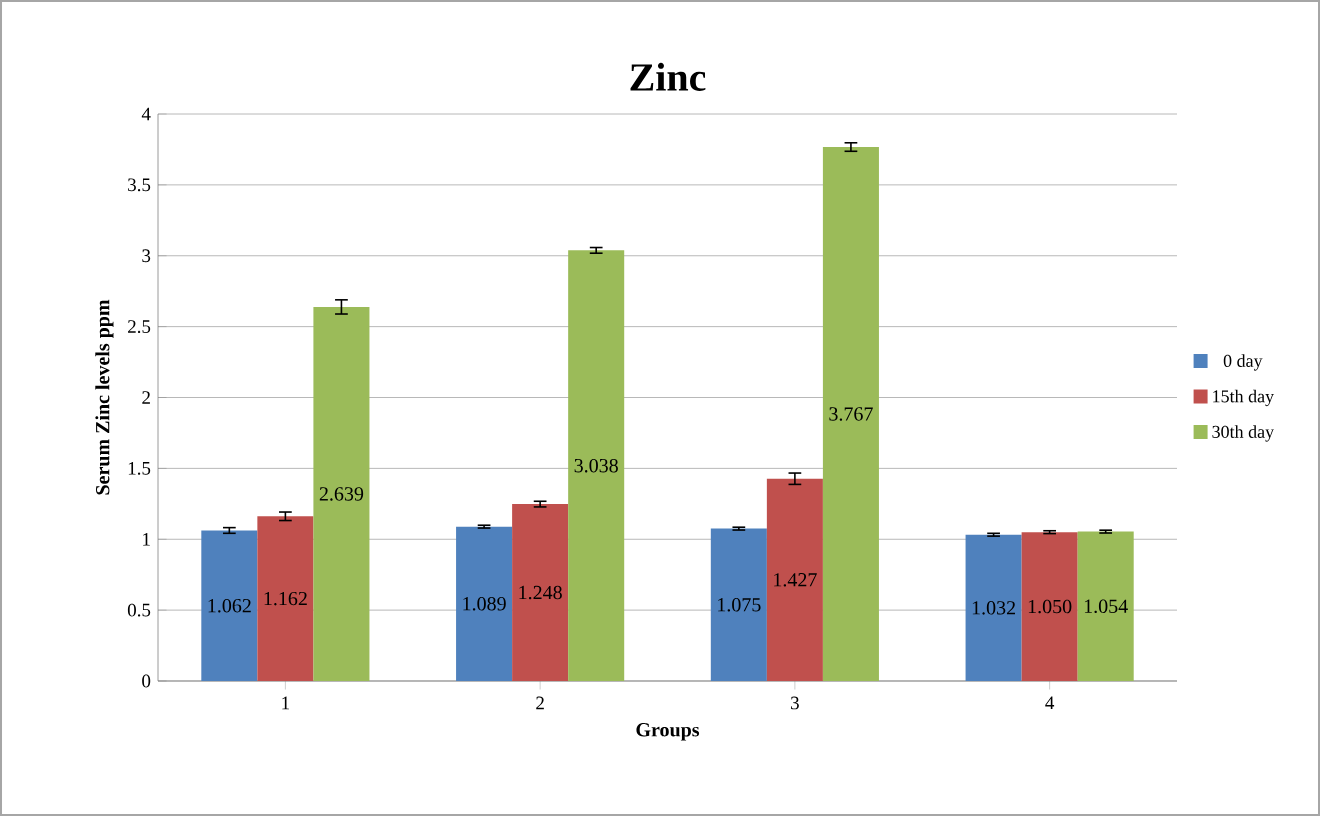  I want to click on data-label: 1.032, so click(993, 608).